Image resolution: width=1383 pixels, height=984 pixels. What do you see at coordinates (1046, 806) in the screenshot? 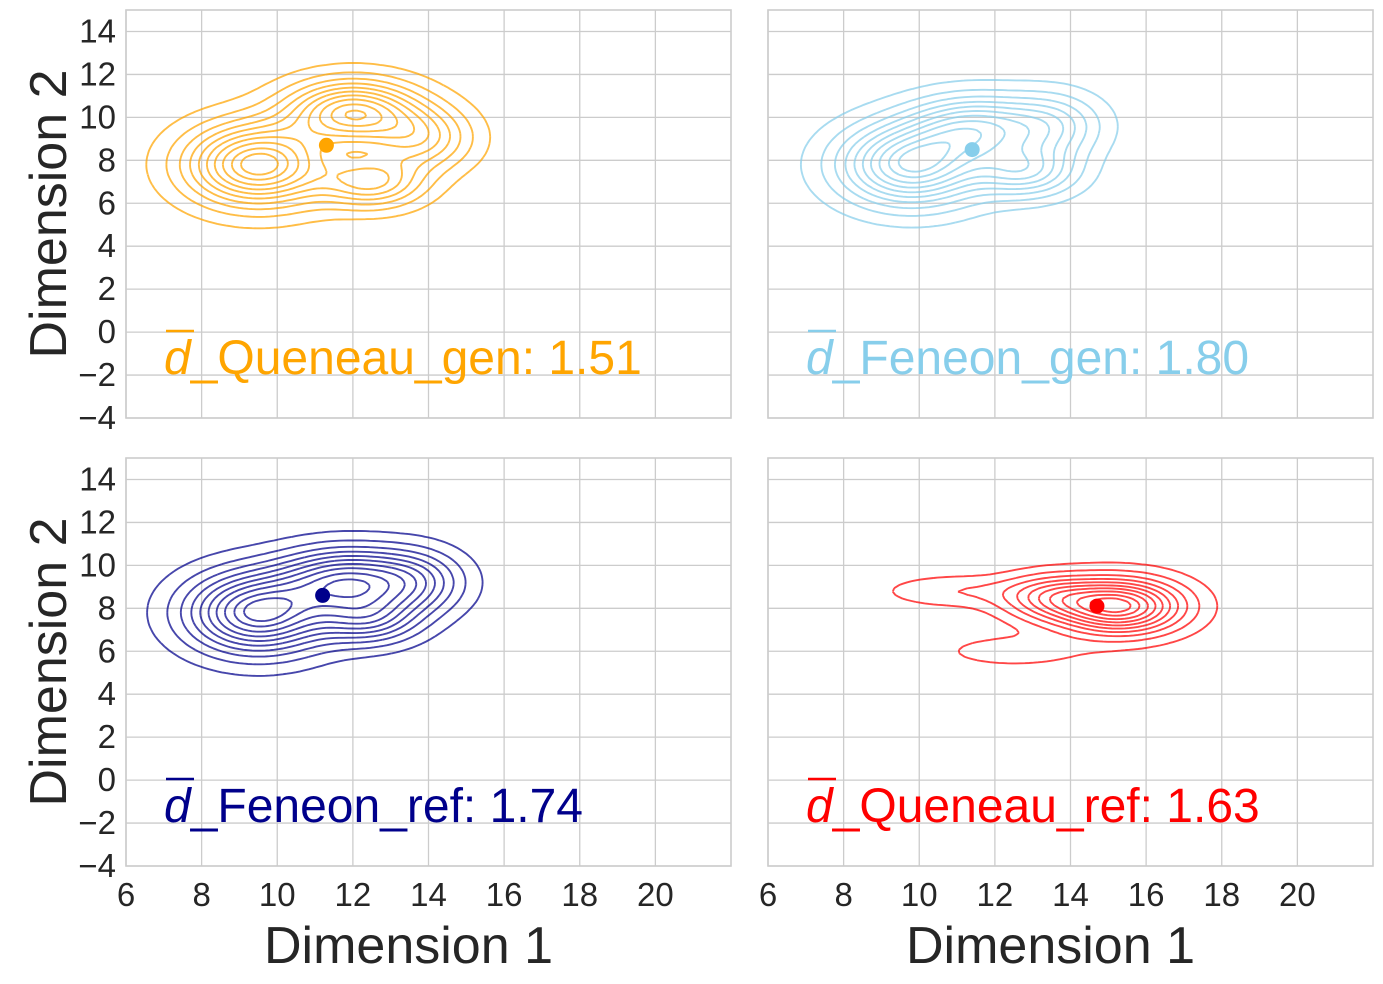
I see `annotation-label: _Queneau_ref: 1.63` at bounding box center [1046, 806].